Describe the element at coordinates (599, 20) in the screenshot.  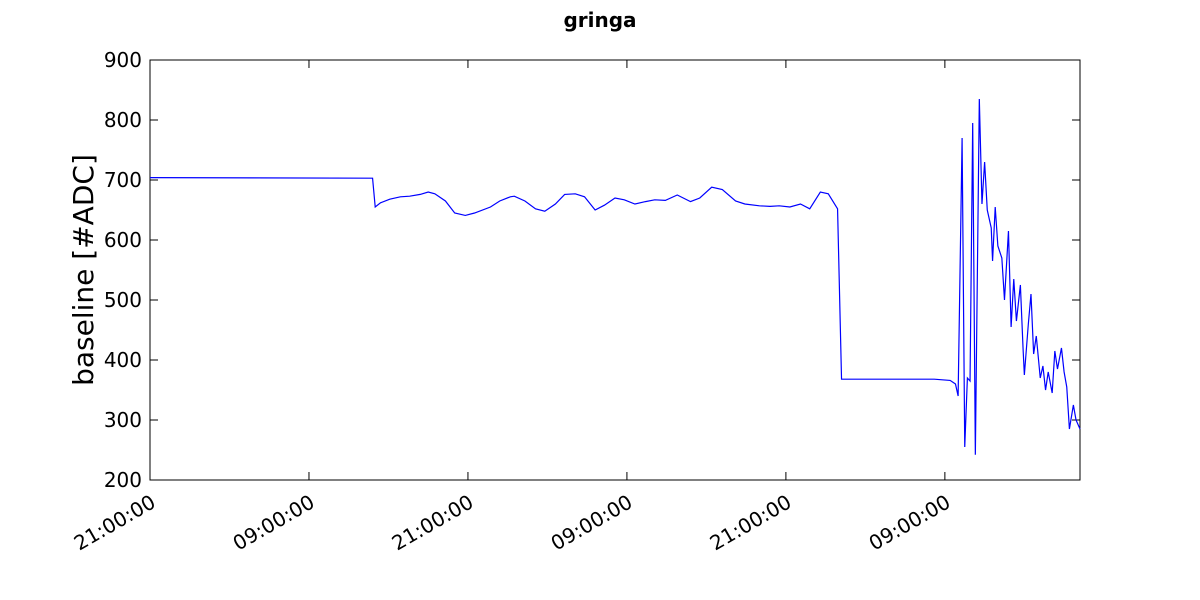
I see `chart-title: gringa` at that location.